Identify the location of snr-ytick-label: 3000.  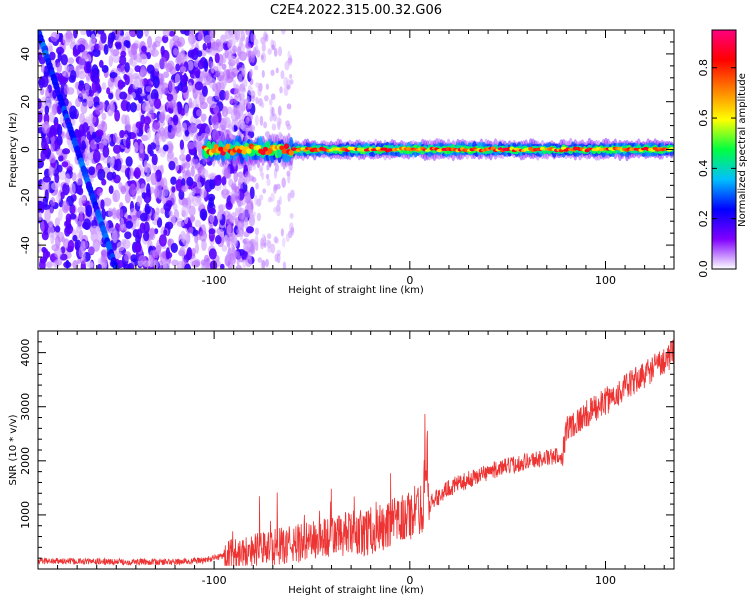
(25, 407).